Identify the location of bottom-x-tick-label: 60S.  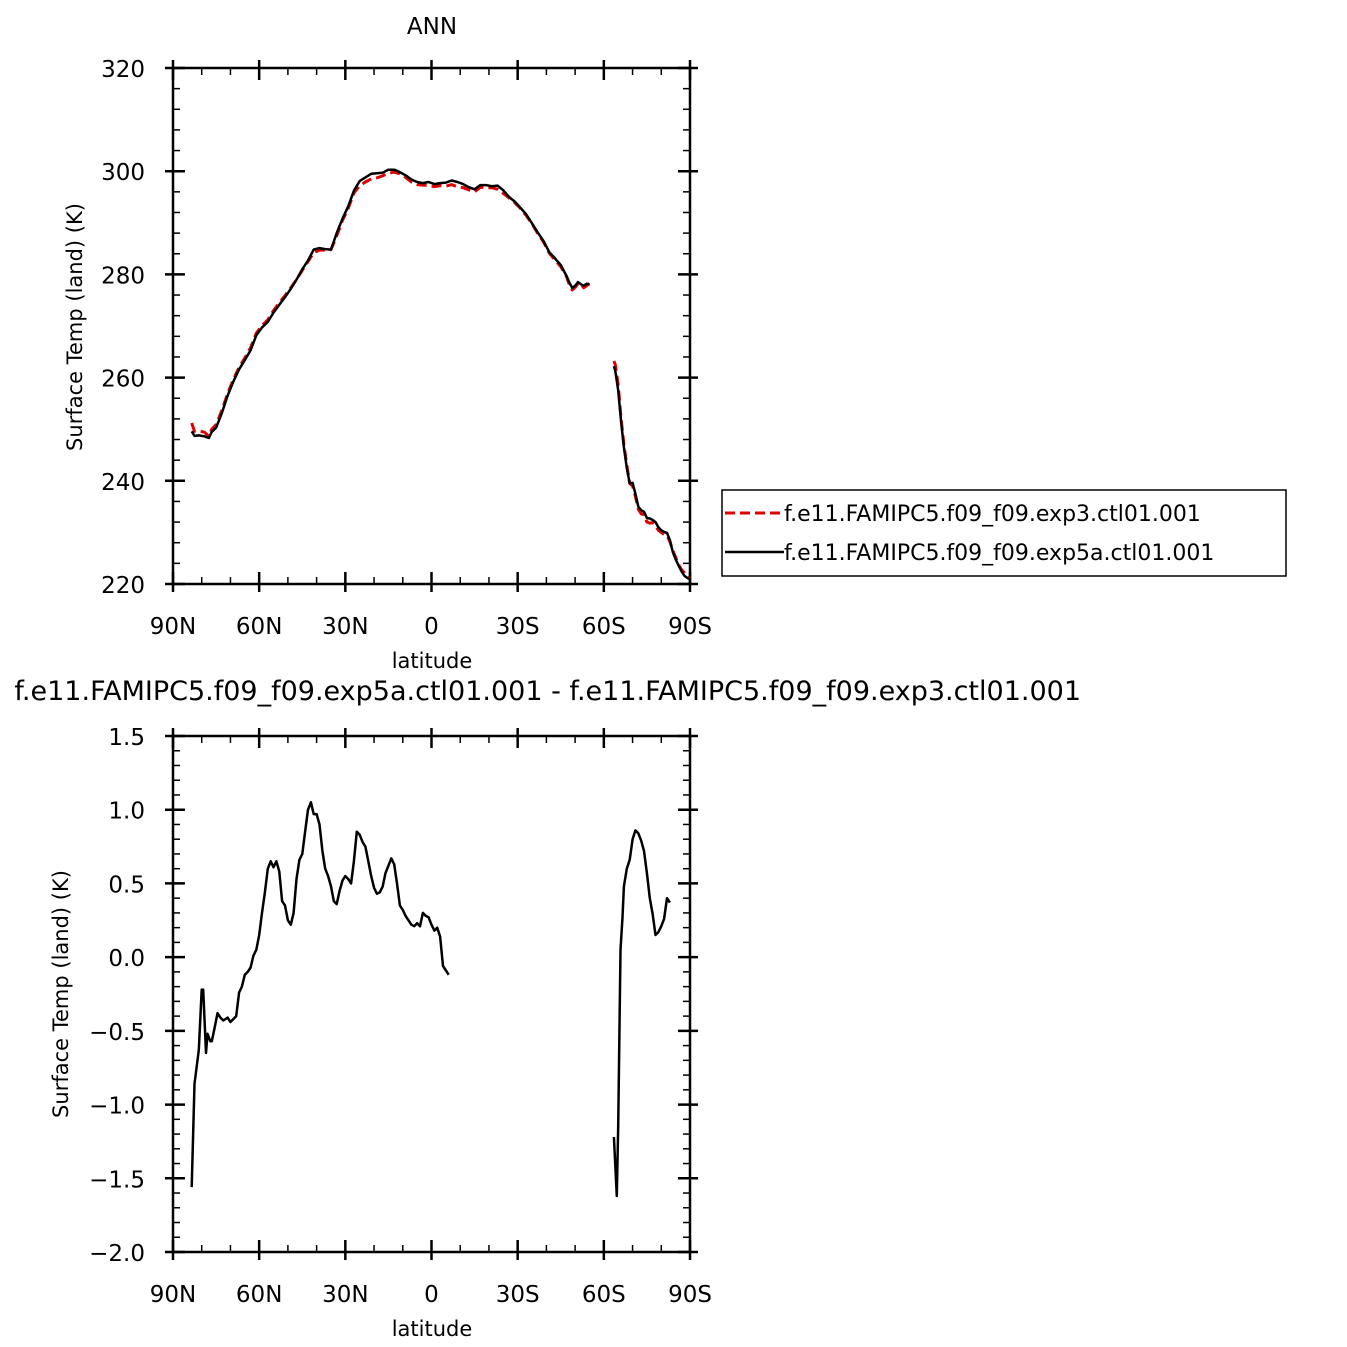
(604, 1295).